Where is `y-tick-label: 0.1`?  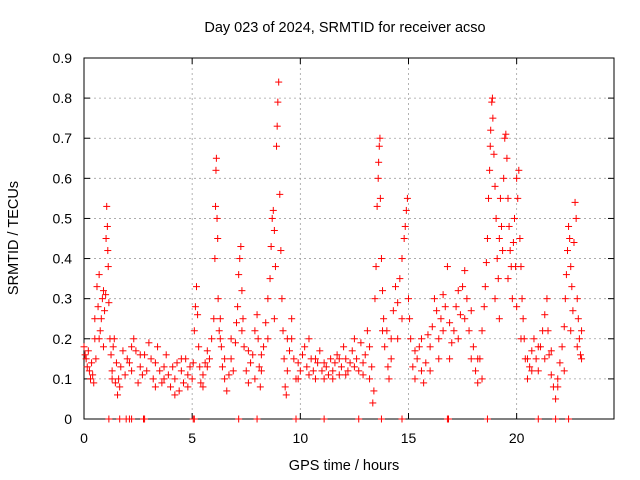
y-tick-label: 0.1 is located at coordinates (63, 379).